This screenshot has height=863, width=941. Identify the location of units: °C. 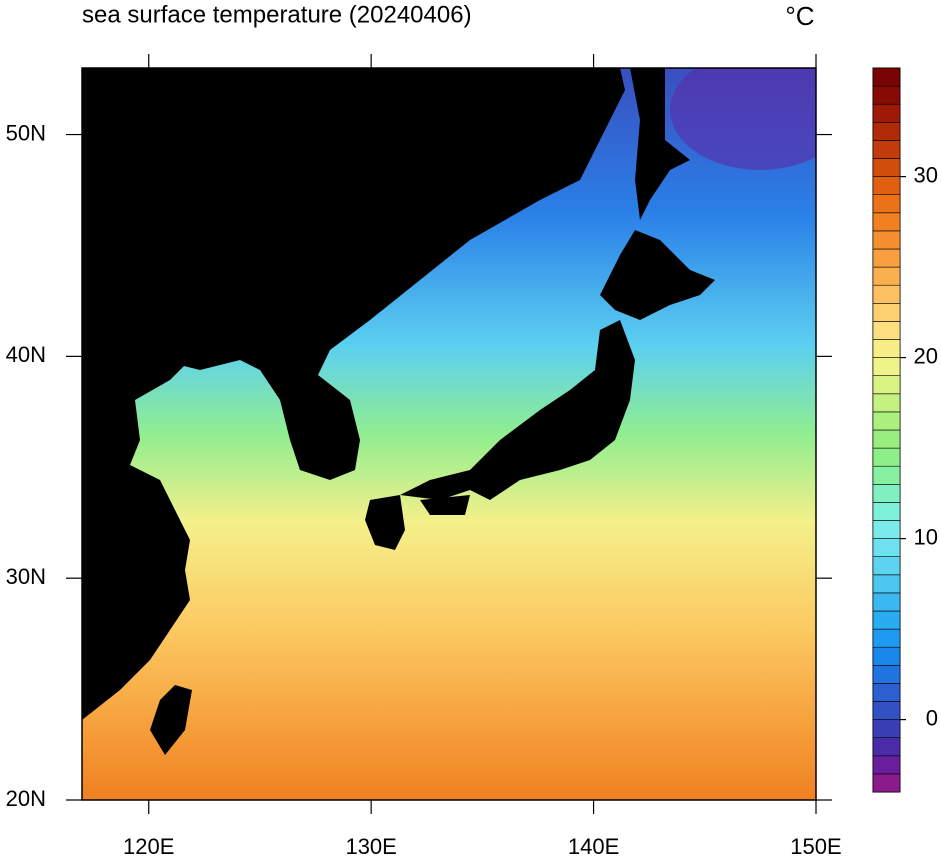
(799, 16).